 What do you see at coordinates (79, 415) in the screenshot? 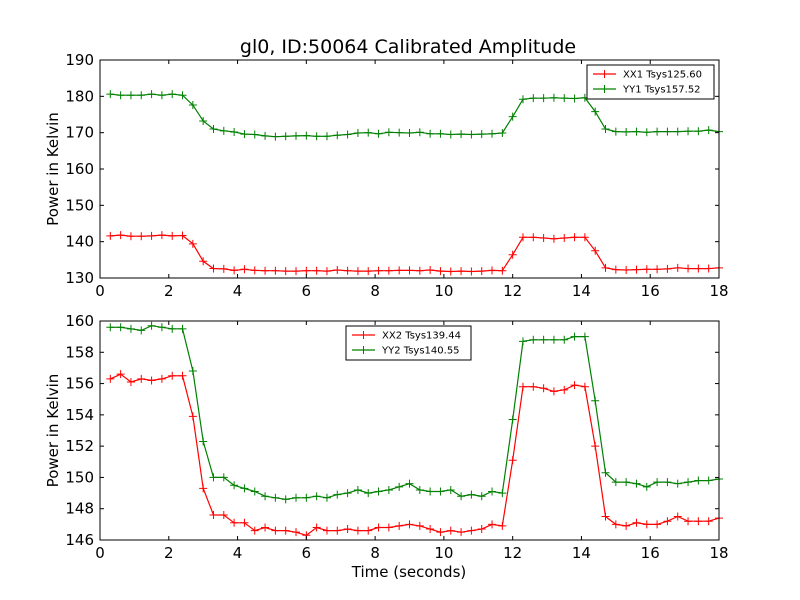
I see `y-tick-label: 154` at bounding box center [79, 415].